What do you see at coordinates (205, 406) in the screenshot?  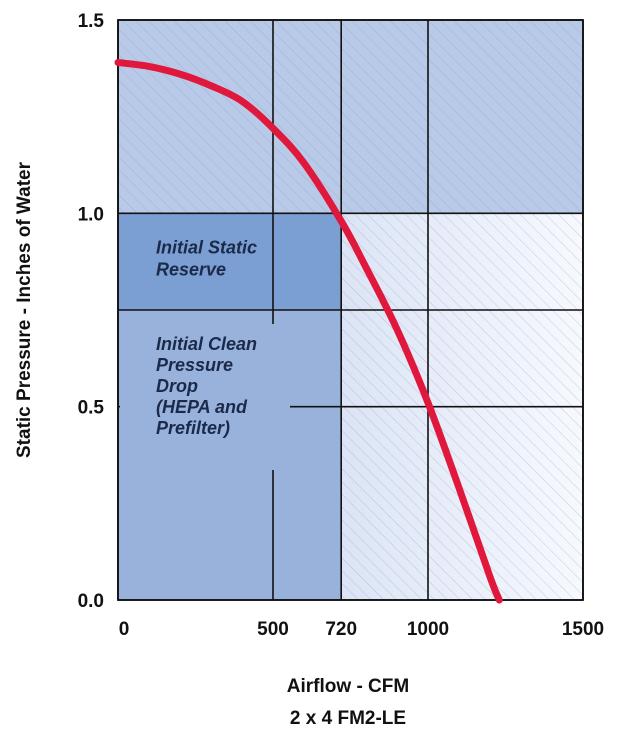 I see `knockout-h` at bounding box center [205, 406].